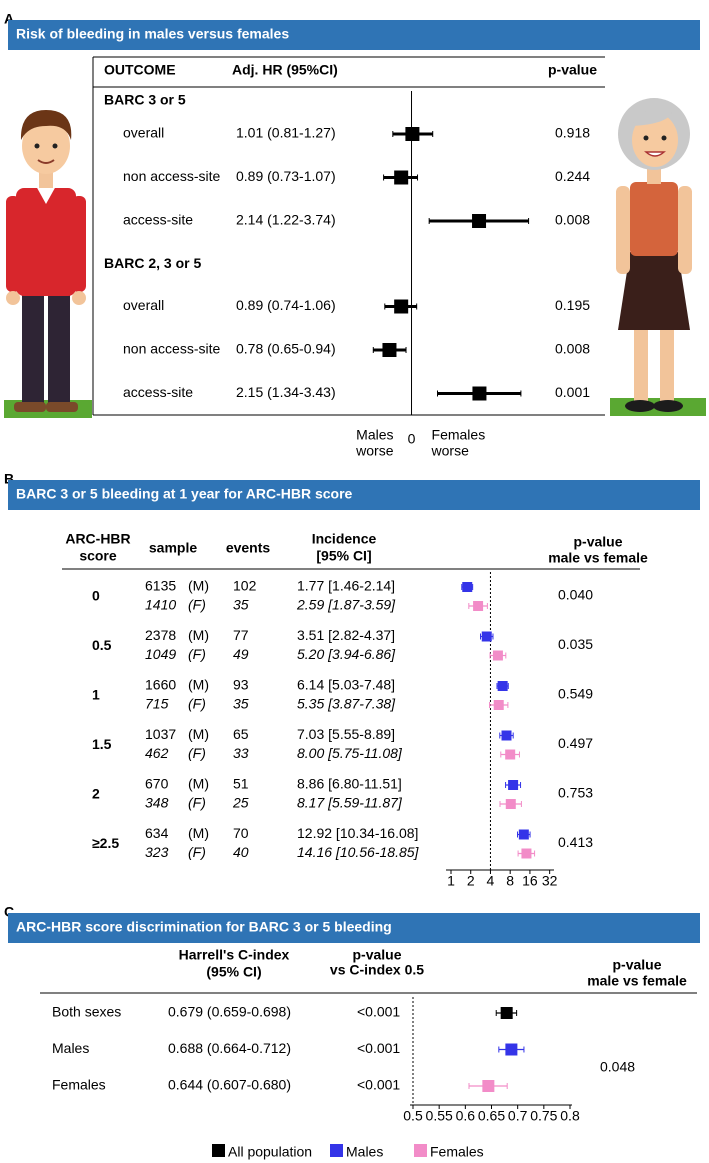 This screenshot has height=1163, width=709. What do you see at coordinates (346, 654) in the screenshot?
I see `estimate-label: 5.20 [3.94-6.86]` at bounding box center [346, 654].